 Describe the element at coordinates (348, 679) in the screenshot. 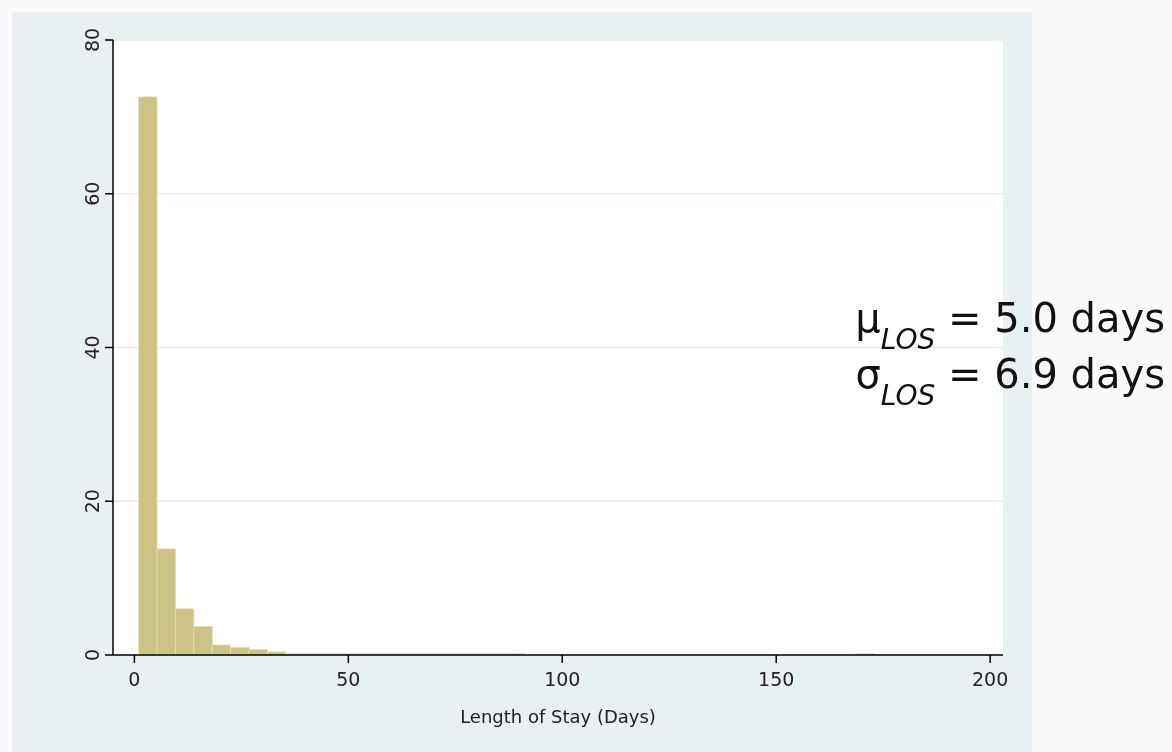

I see `x-tick-label: 50` at that location.